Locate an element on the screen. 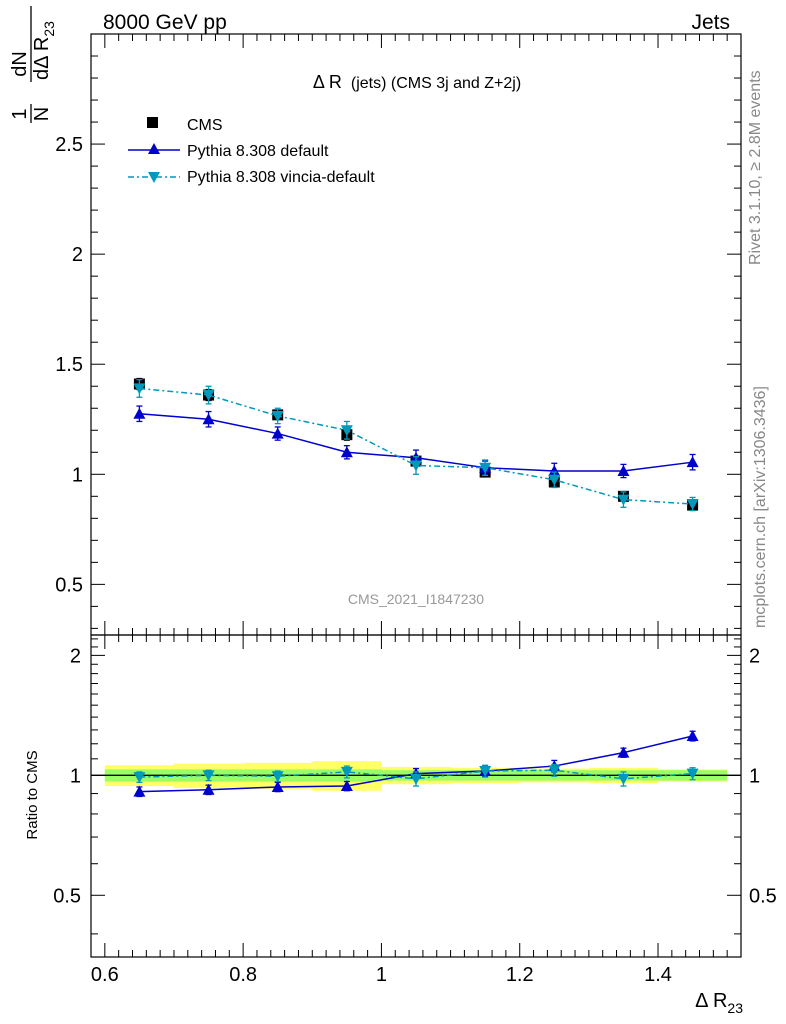 The height and width of the screenshot is (1024, 786). rivet-version-label: Rivet 3.1.10, ≥ 2.8M events is located at coordinates (755, 167).